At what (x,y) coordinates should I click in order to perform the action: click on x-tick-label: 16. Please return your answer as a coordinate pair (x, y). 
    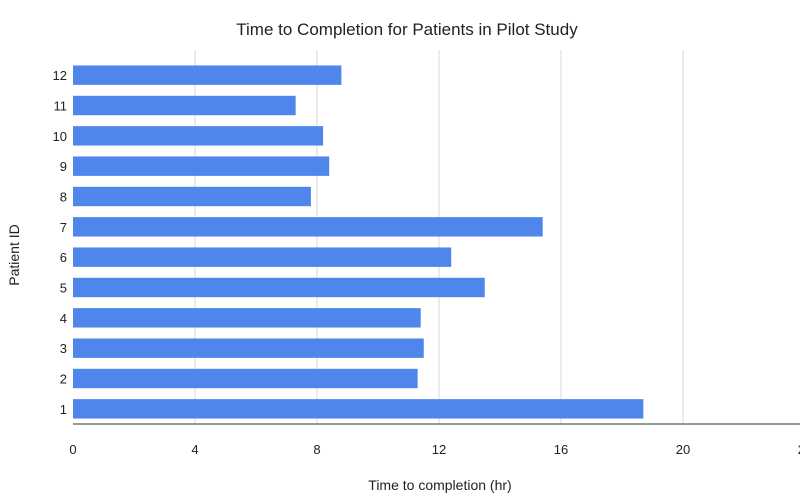
    Looking at the image, I should click on (561, 449).